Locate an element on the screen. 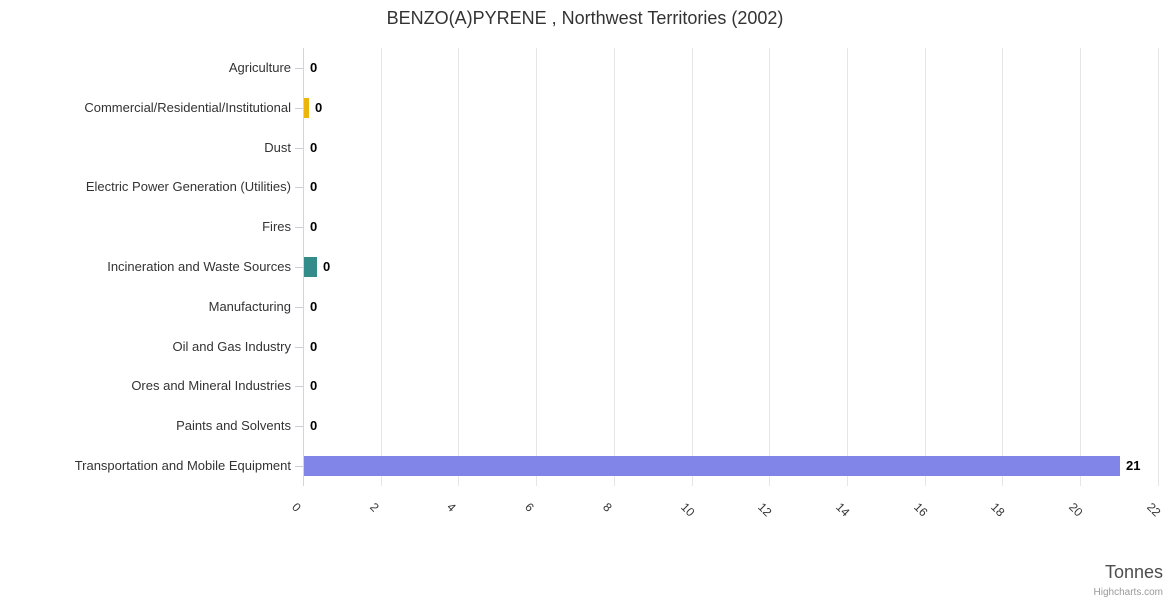 Image resolution: width=1170 pixels, height=600 pixels. category-label: Transportation and Mobile Equipment is located at coordinates (182, 466).